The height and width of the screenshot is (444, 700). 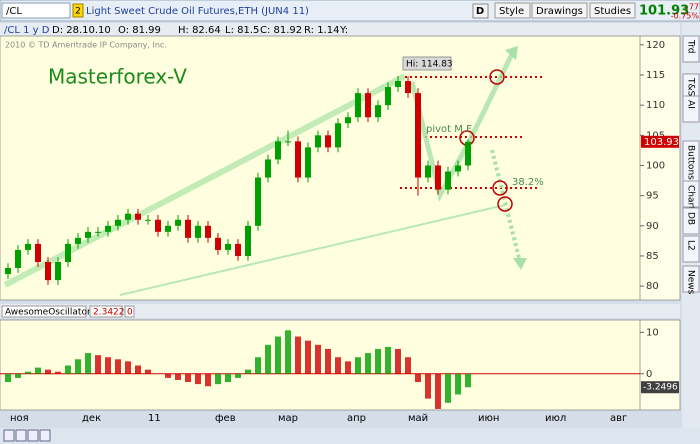 I want to click on hi-box, so click(x=427, y=63).